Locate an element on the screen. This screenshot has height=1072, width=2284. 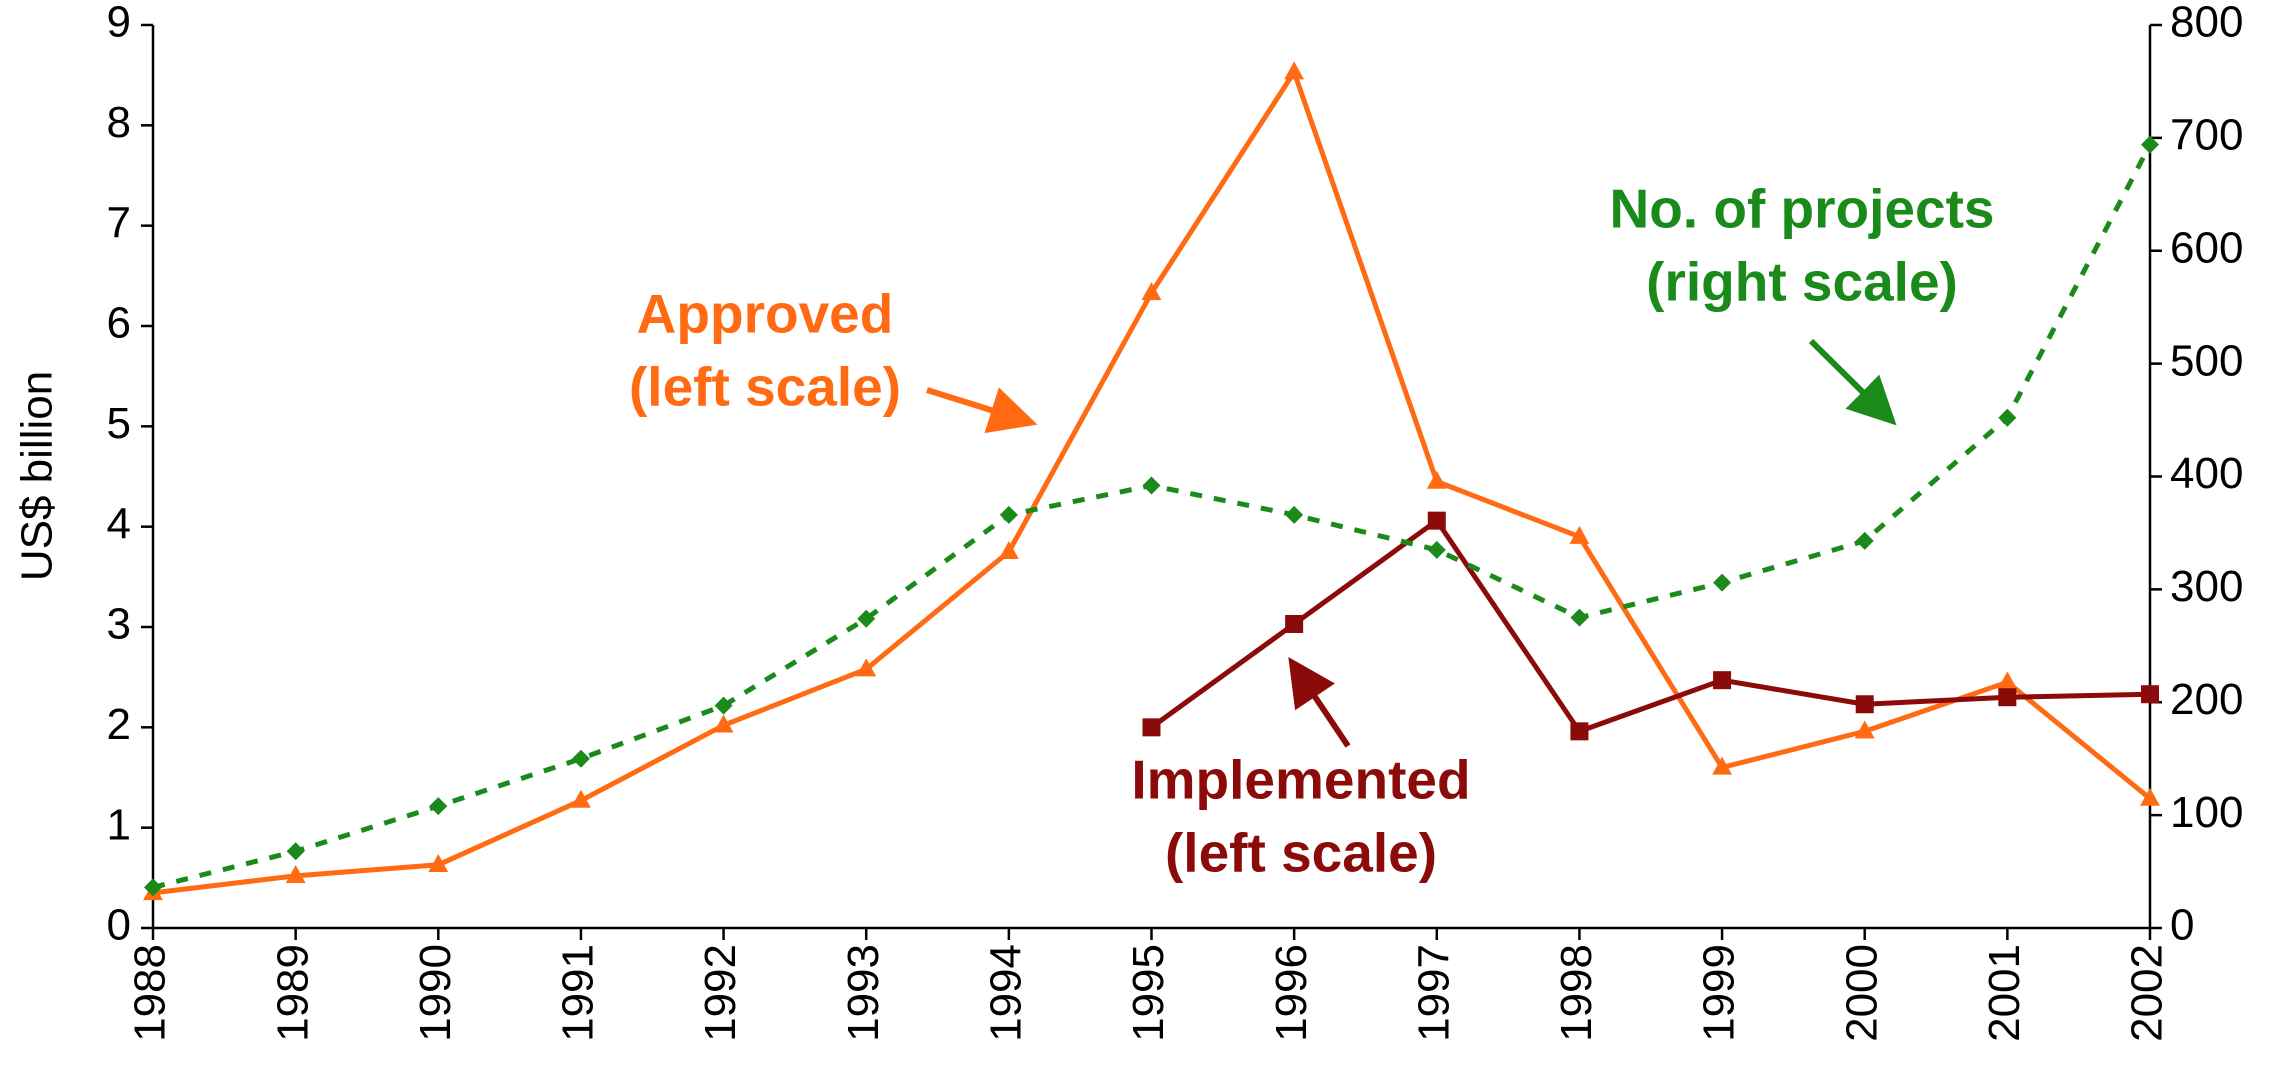
x-tick-label: 1995 is located at coordinates (1148, 993).